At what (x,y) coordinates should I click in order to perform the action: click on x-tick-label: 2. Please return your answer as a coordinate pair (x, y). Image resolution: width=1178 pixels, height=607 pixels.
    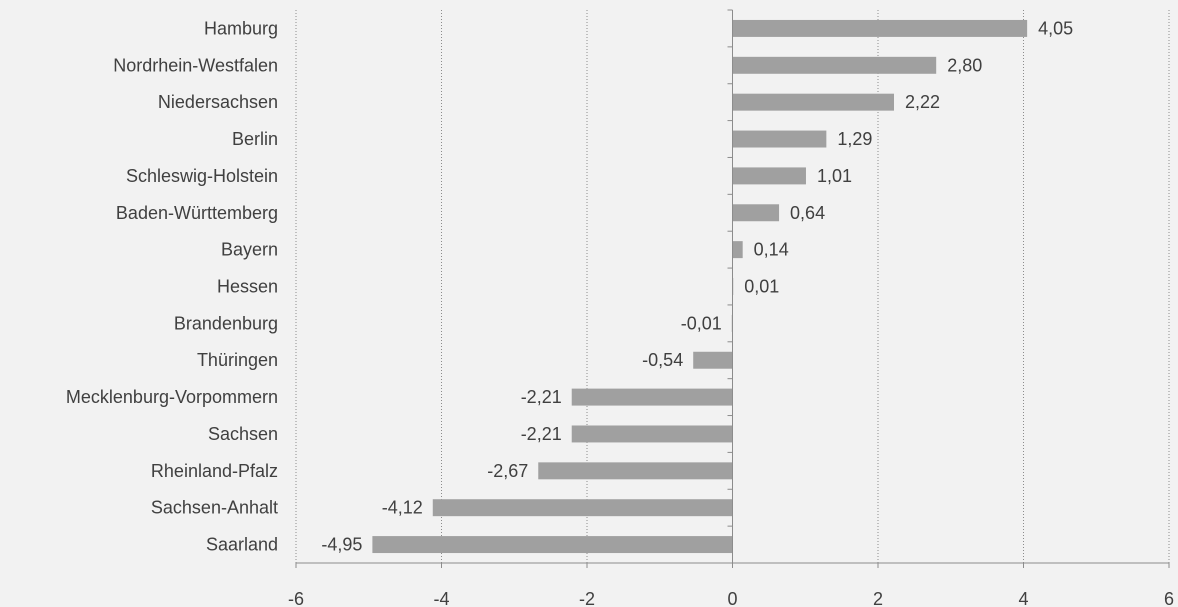
    Looking at the image, I should click on (878, 598).